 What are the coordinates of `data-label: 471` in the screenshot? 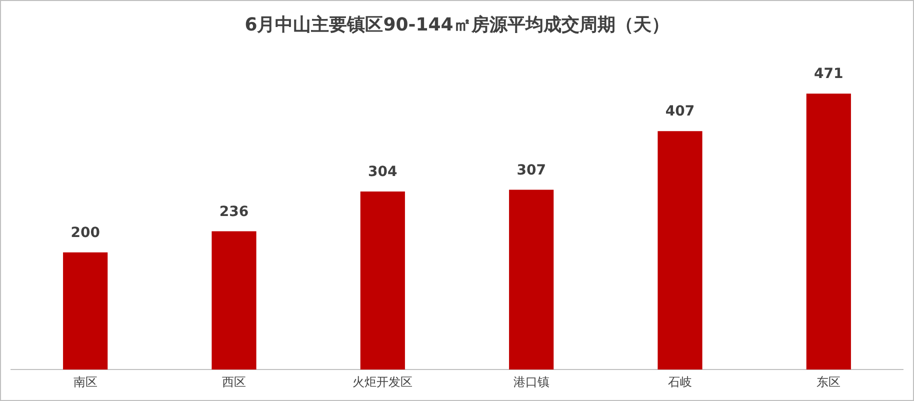 It's located at (829, 74).